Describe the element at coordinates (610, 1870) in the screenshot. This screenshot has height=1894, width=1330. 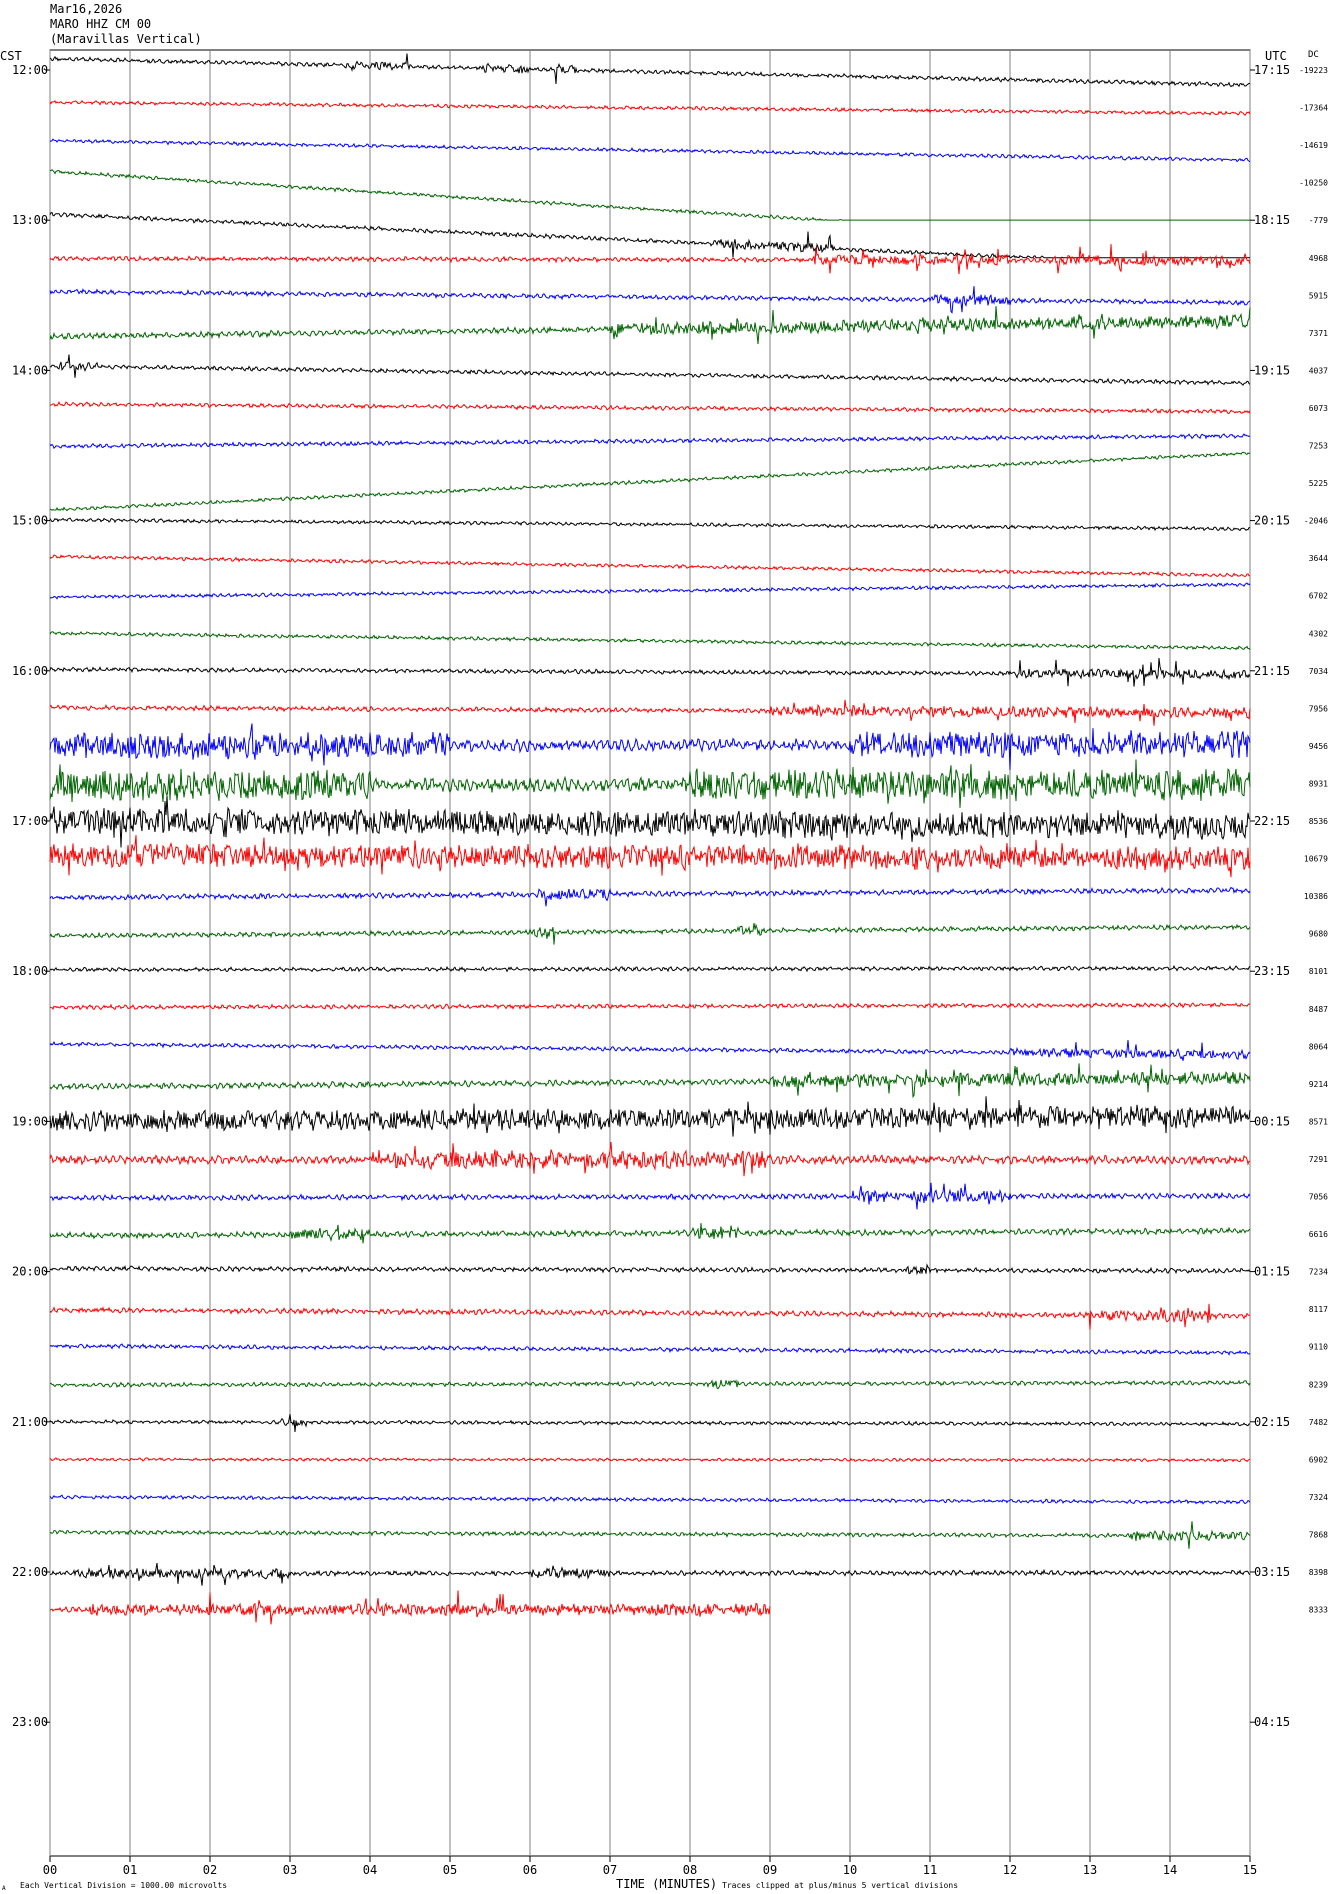
I see `x-tick-label: 07` at that location.